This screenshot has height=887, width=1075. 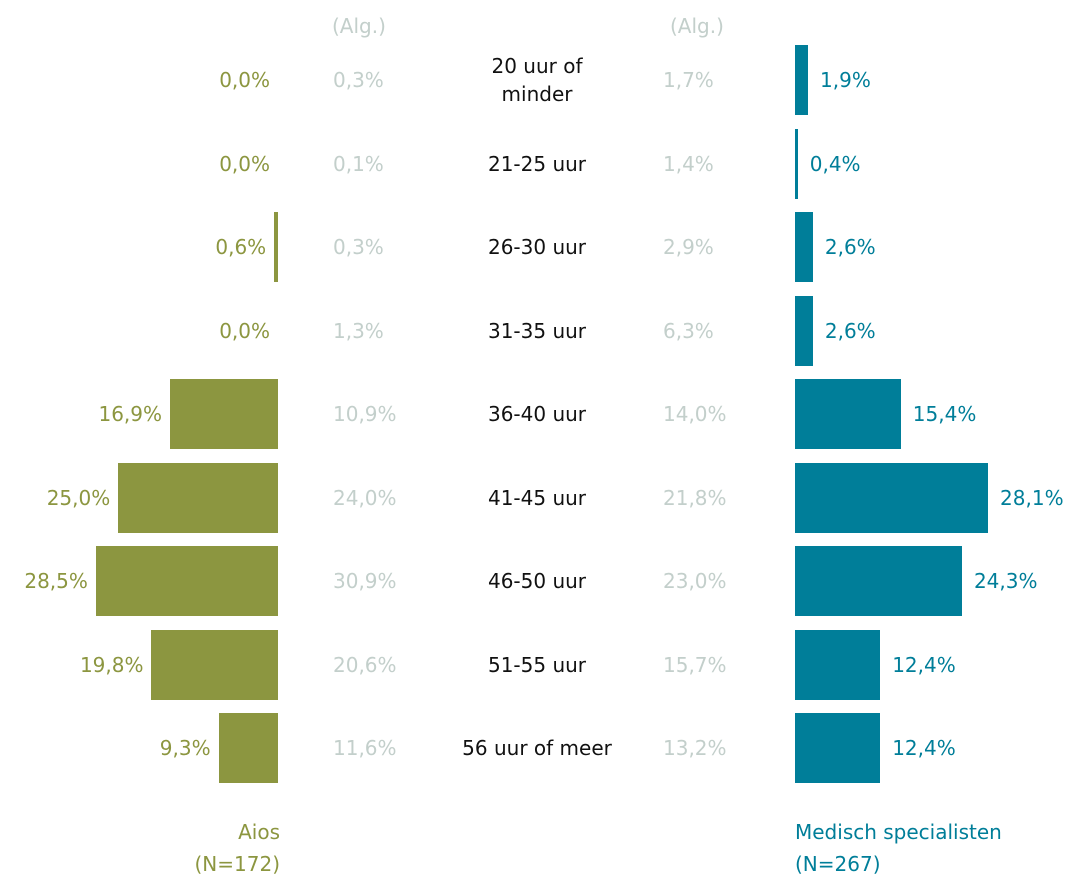 What do you see at coordinates (1032, 497) in the screenshot?
I see `value-label-right: 28,1%` at bounding box center [1032, 497].